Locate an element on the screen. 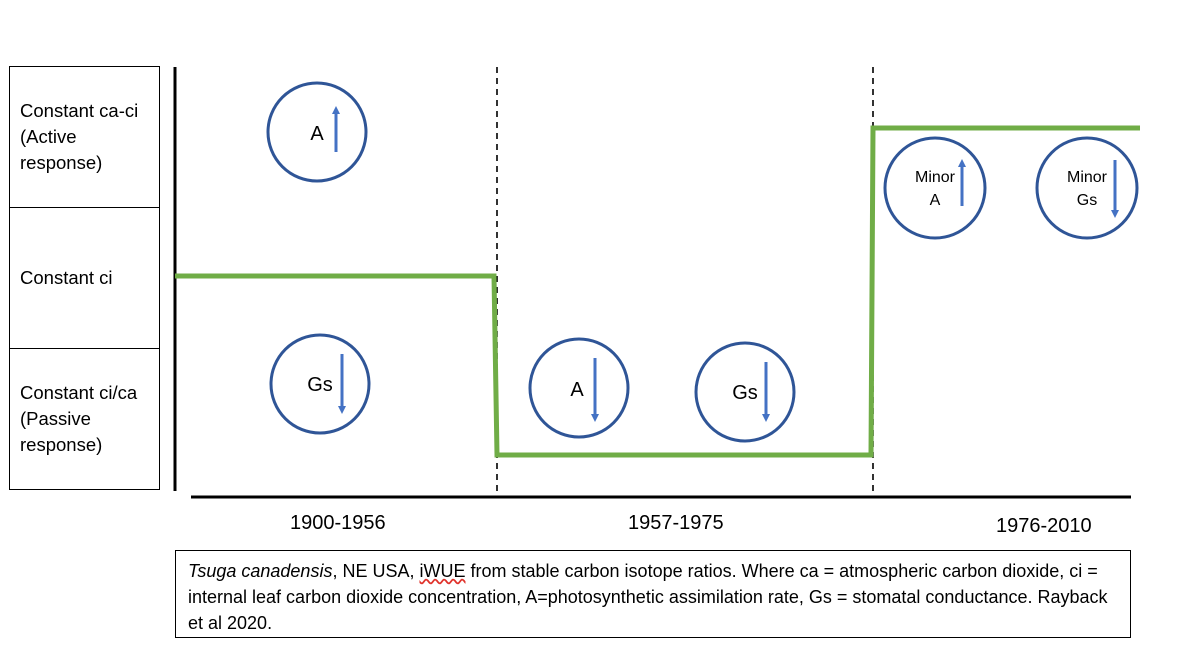 The image size is (1200, 658). row-label-line: Constant ca-ci is located at coordinates (79, 110).